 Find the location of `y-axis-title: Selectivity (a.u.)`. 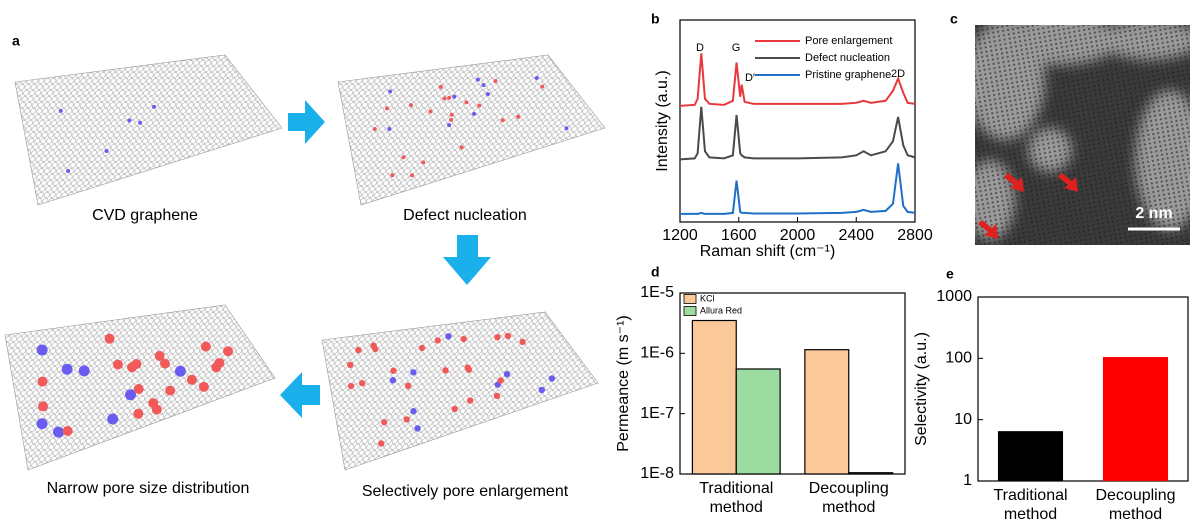

y-axis-title: Selectivity (a.u.) is located at coordinates (921, 389).